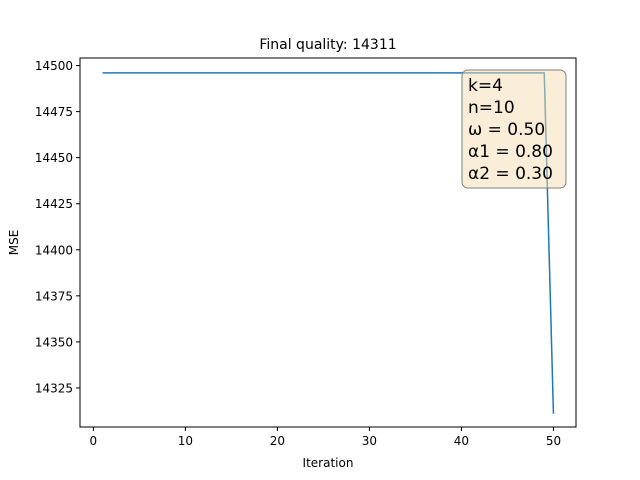 This screenshot has height=480, width=640. What do you see at coordinates (328, 463) in the screenshot?
I see `x-axis-label: Iteration` at bounding box center [328, 463].